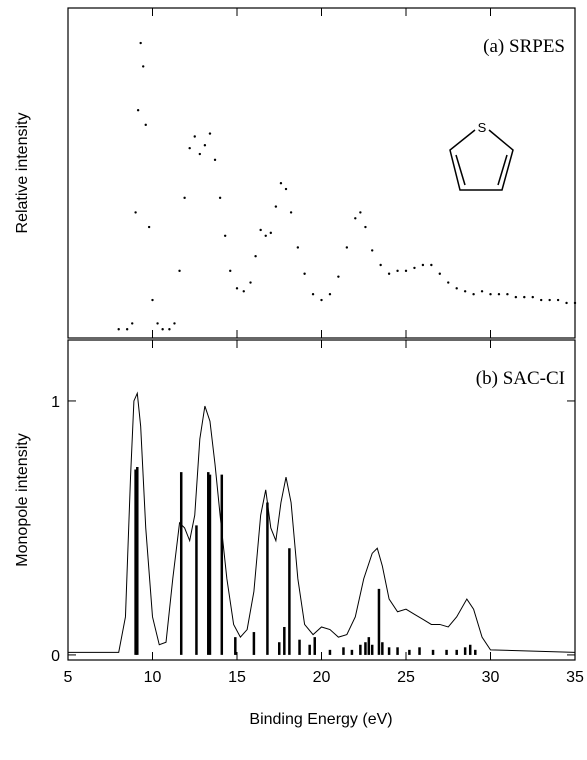 Image resolution: width=587 pixels, height=760 pixels. What do you see at coordinates (481, 155) in the screenshot?
I see `thiophene-structure: S` at bounding box center [481, 155].